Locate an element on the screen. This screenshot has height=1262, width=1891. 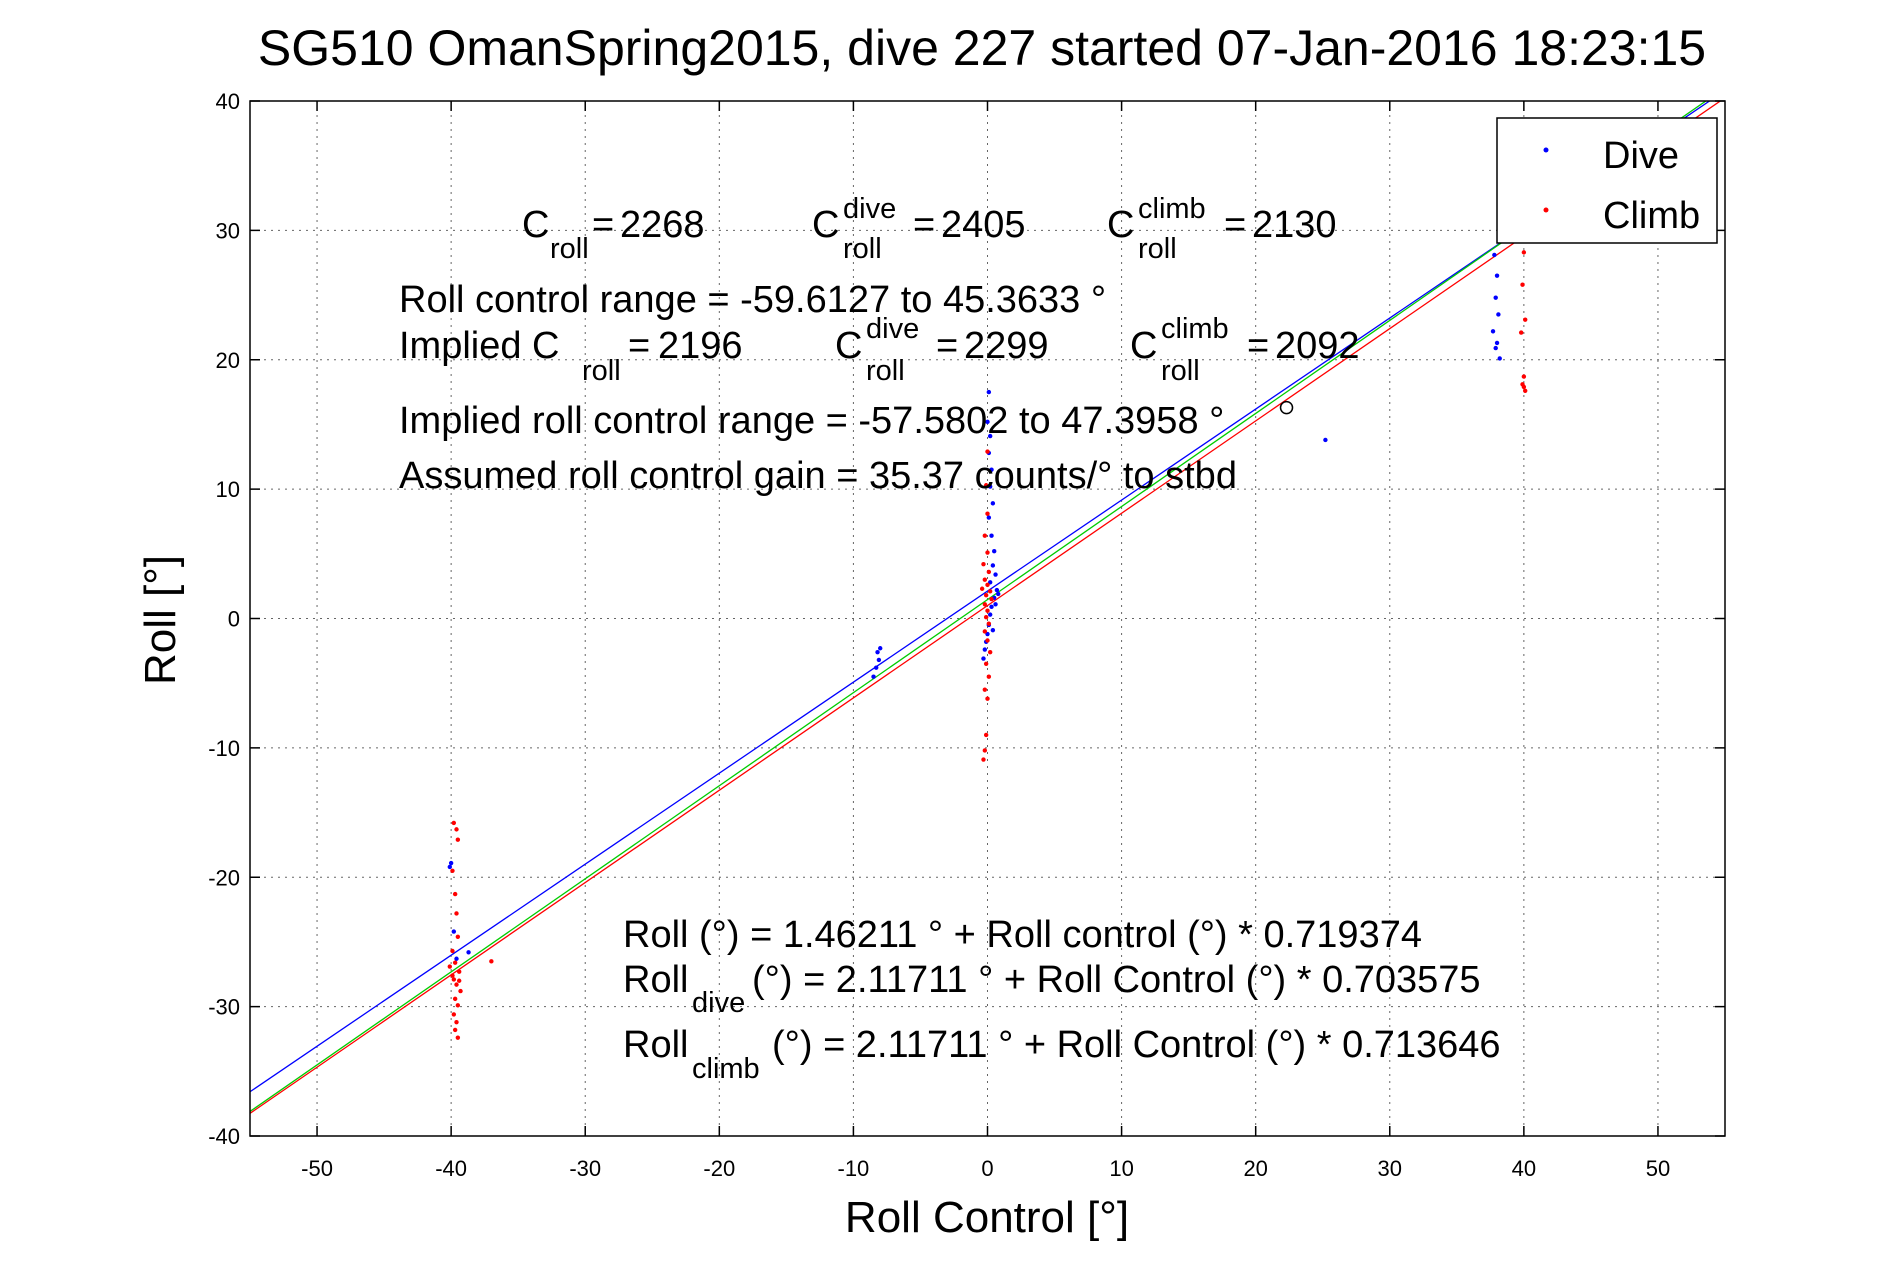
implied-c-roll-dive-symbol: C is located at coordinates (848, 346).